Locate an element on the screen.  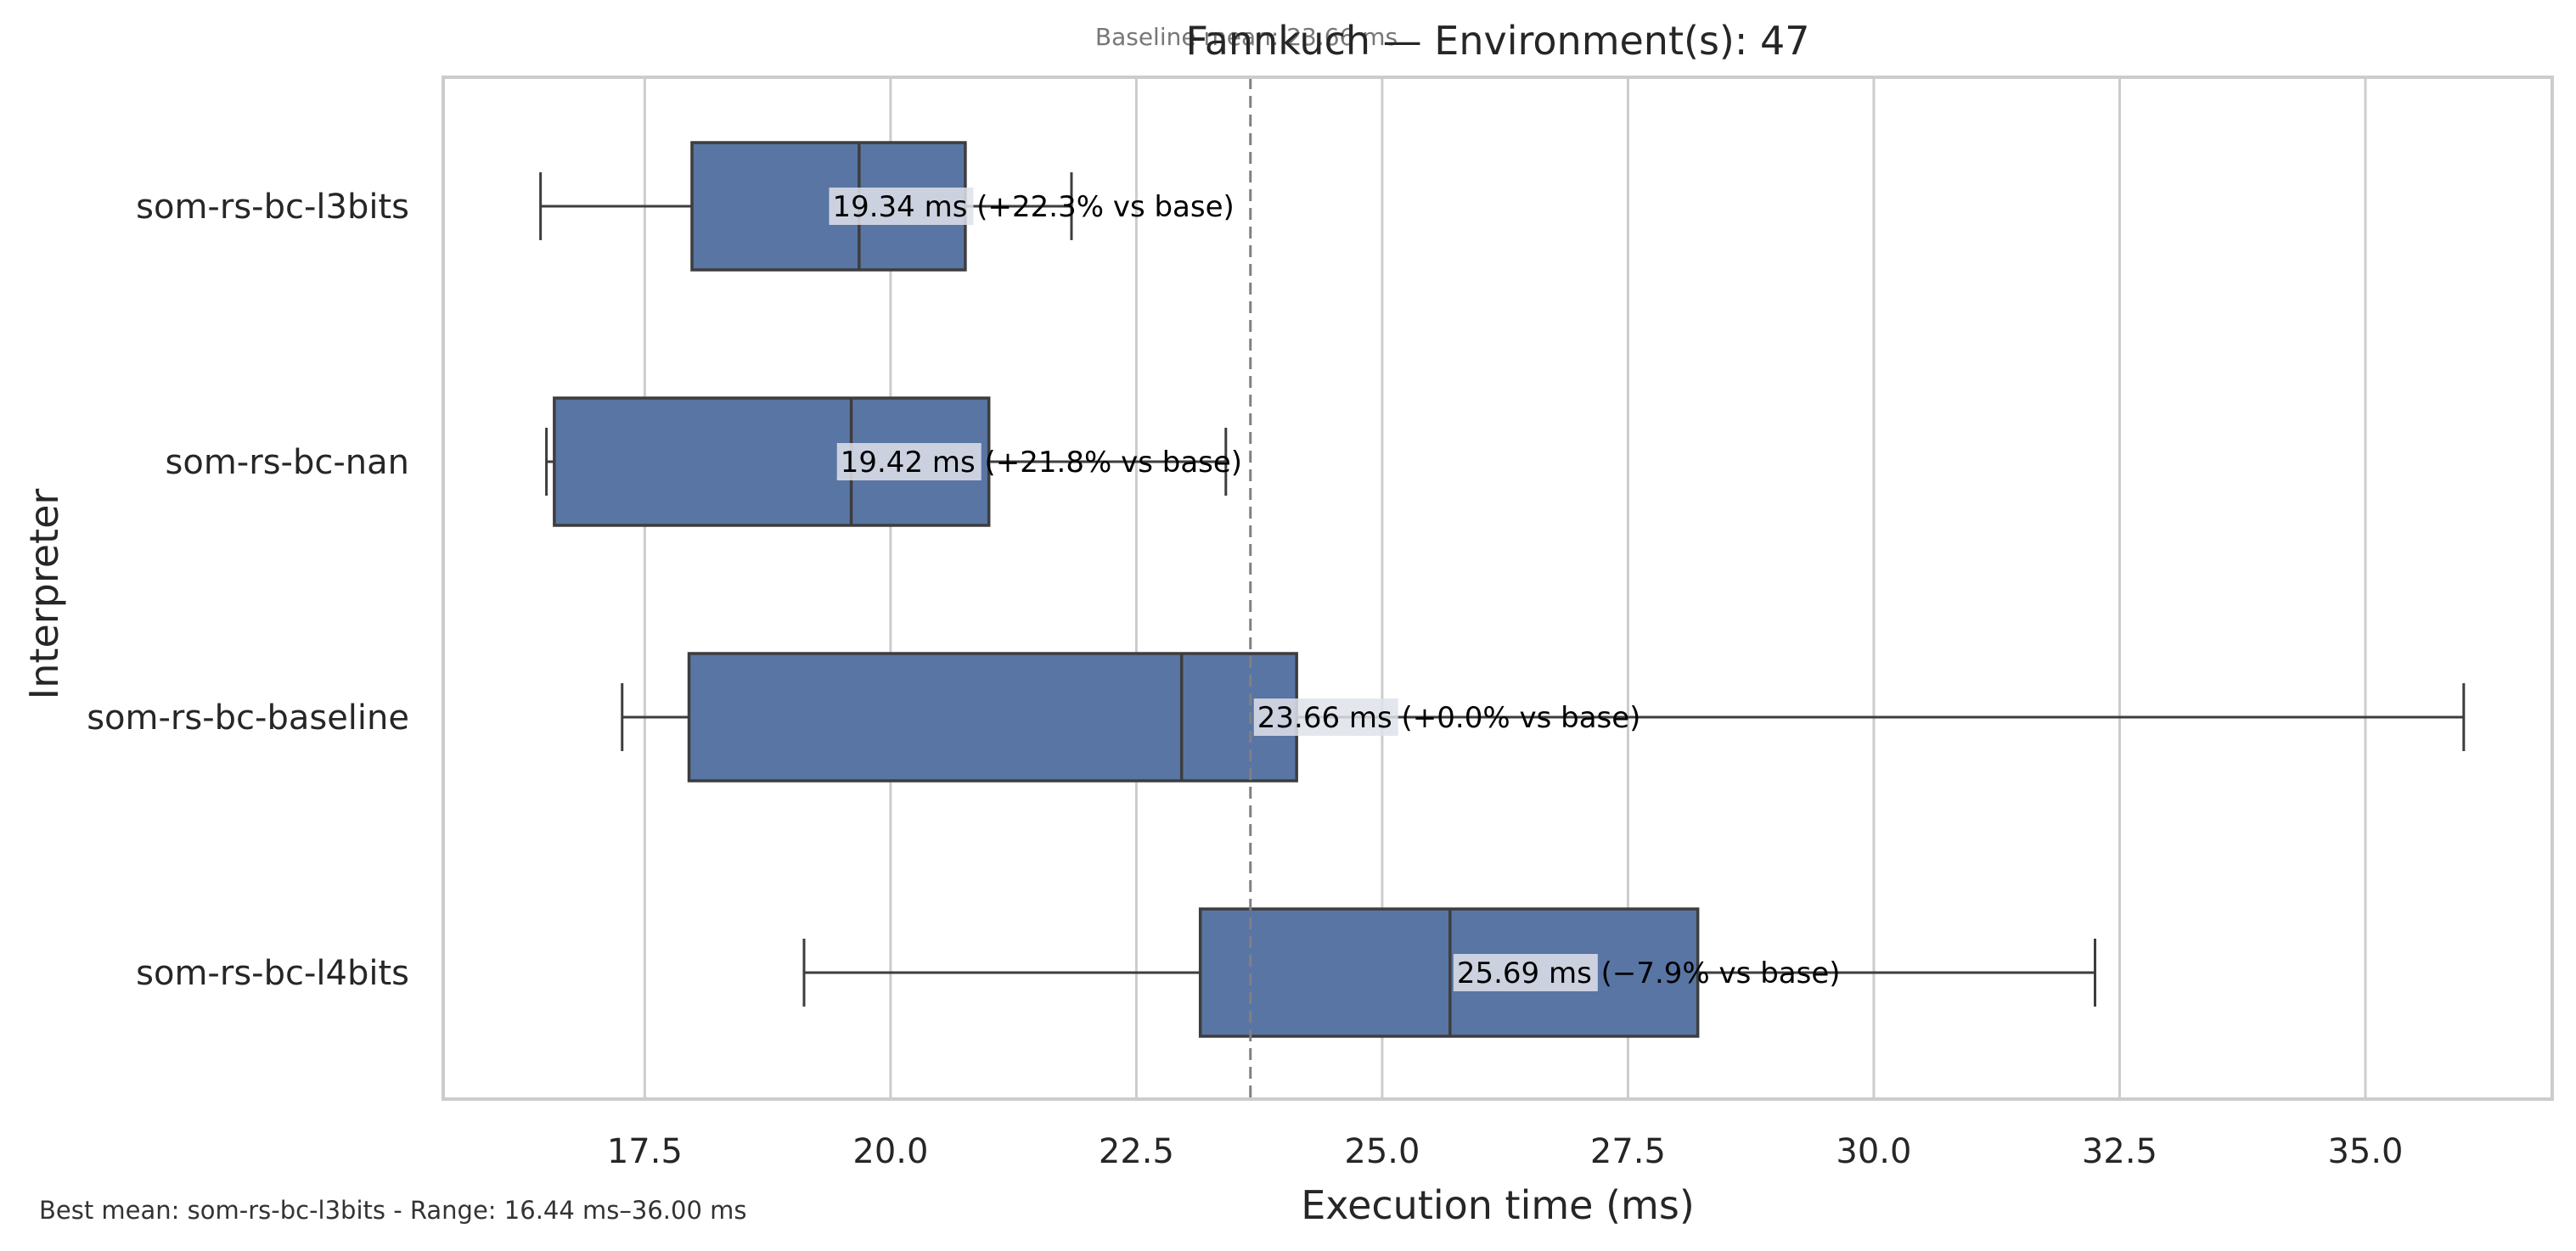
y-axis-title: Interpreter is located at coordinates (44, 594).